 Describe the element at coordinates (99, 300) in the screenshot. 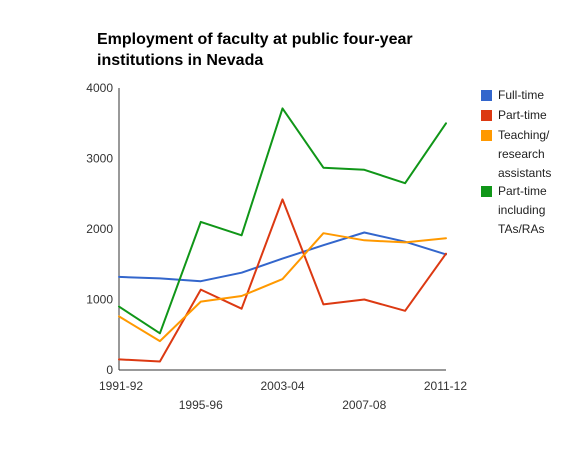

I see `y-tick-label: 1000` at that location.